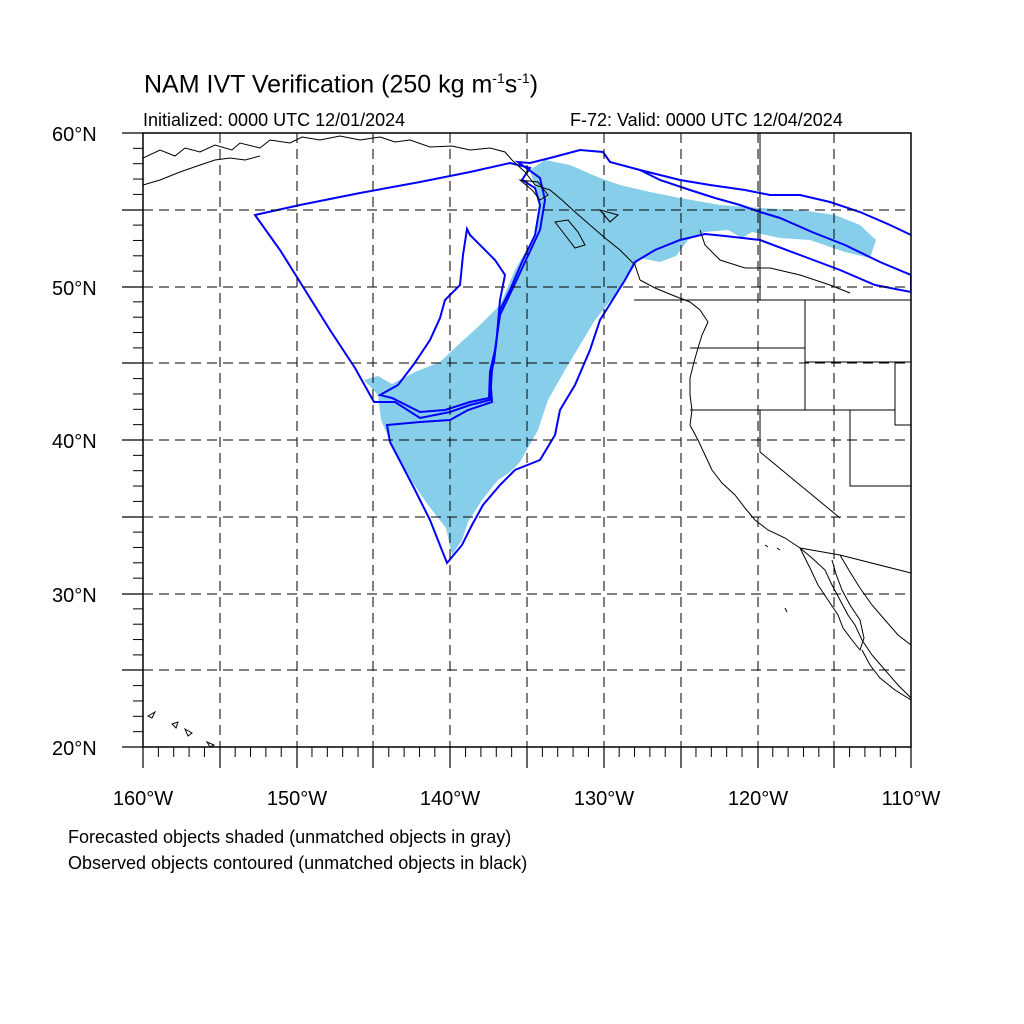 The width and height of the screenshot is (1024, 1024). Describe the element at coordinates (143, 799) in the screenshot. I see `lon-label-160w: 160°W` at that location.